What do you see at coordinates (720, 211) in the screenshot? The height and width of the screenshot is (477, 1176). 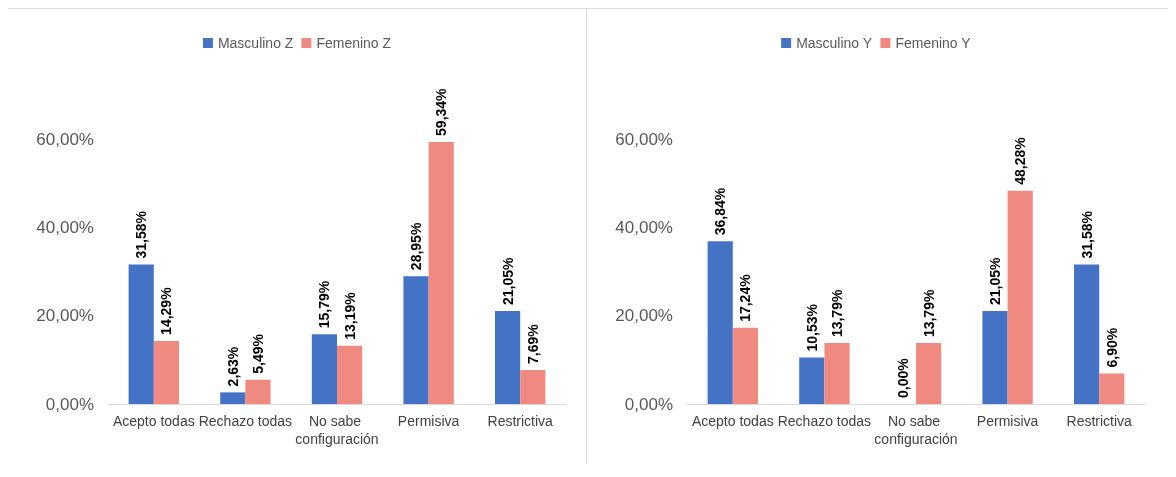 I see `data-label: 36,84%` at bounding box center [720, 211].